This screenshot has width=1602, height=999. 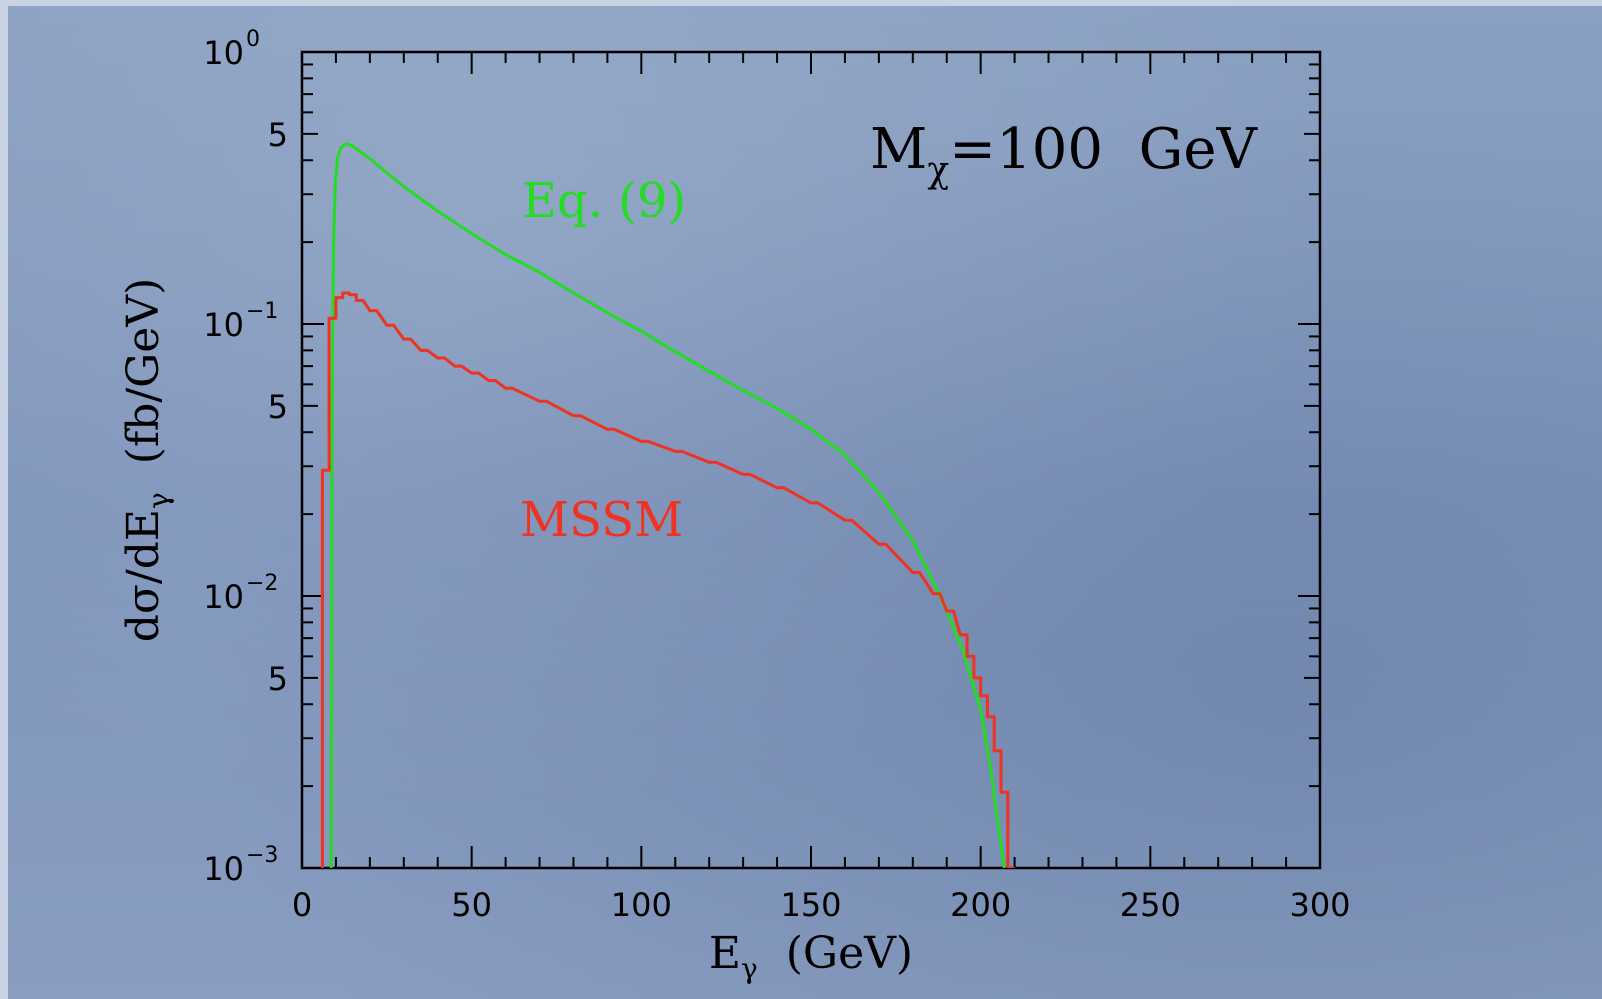 What do you see at coordinates (302, 905) in the screenshot?
I see `x-tick-label: 0` at bounding box center [302, 905].